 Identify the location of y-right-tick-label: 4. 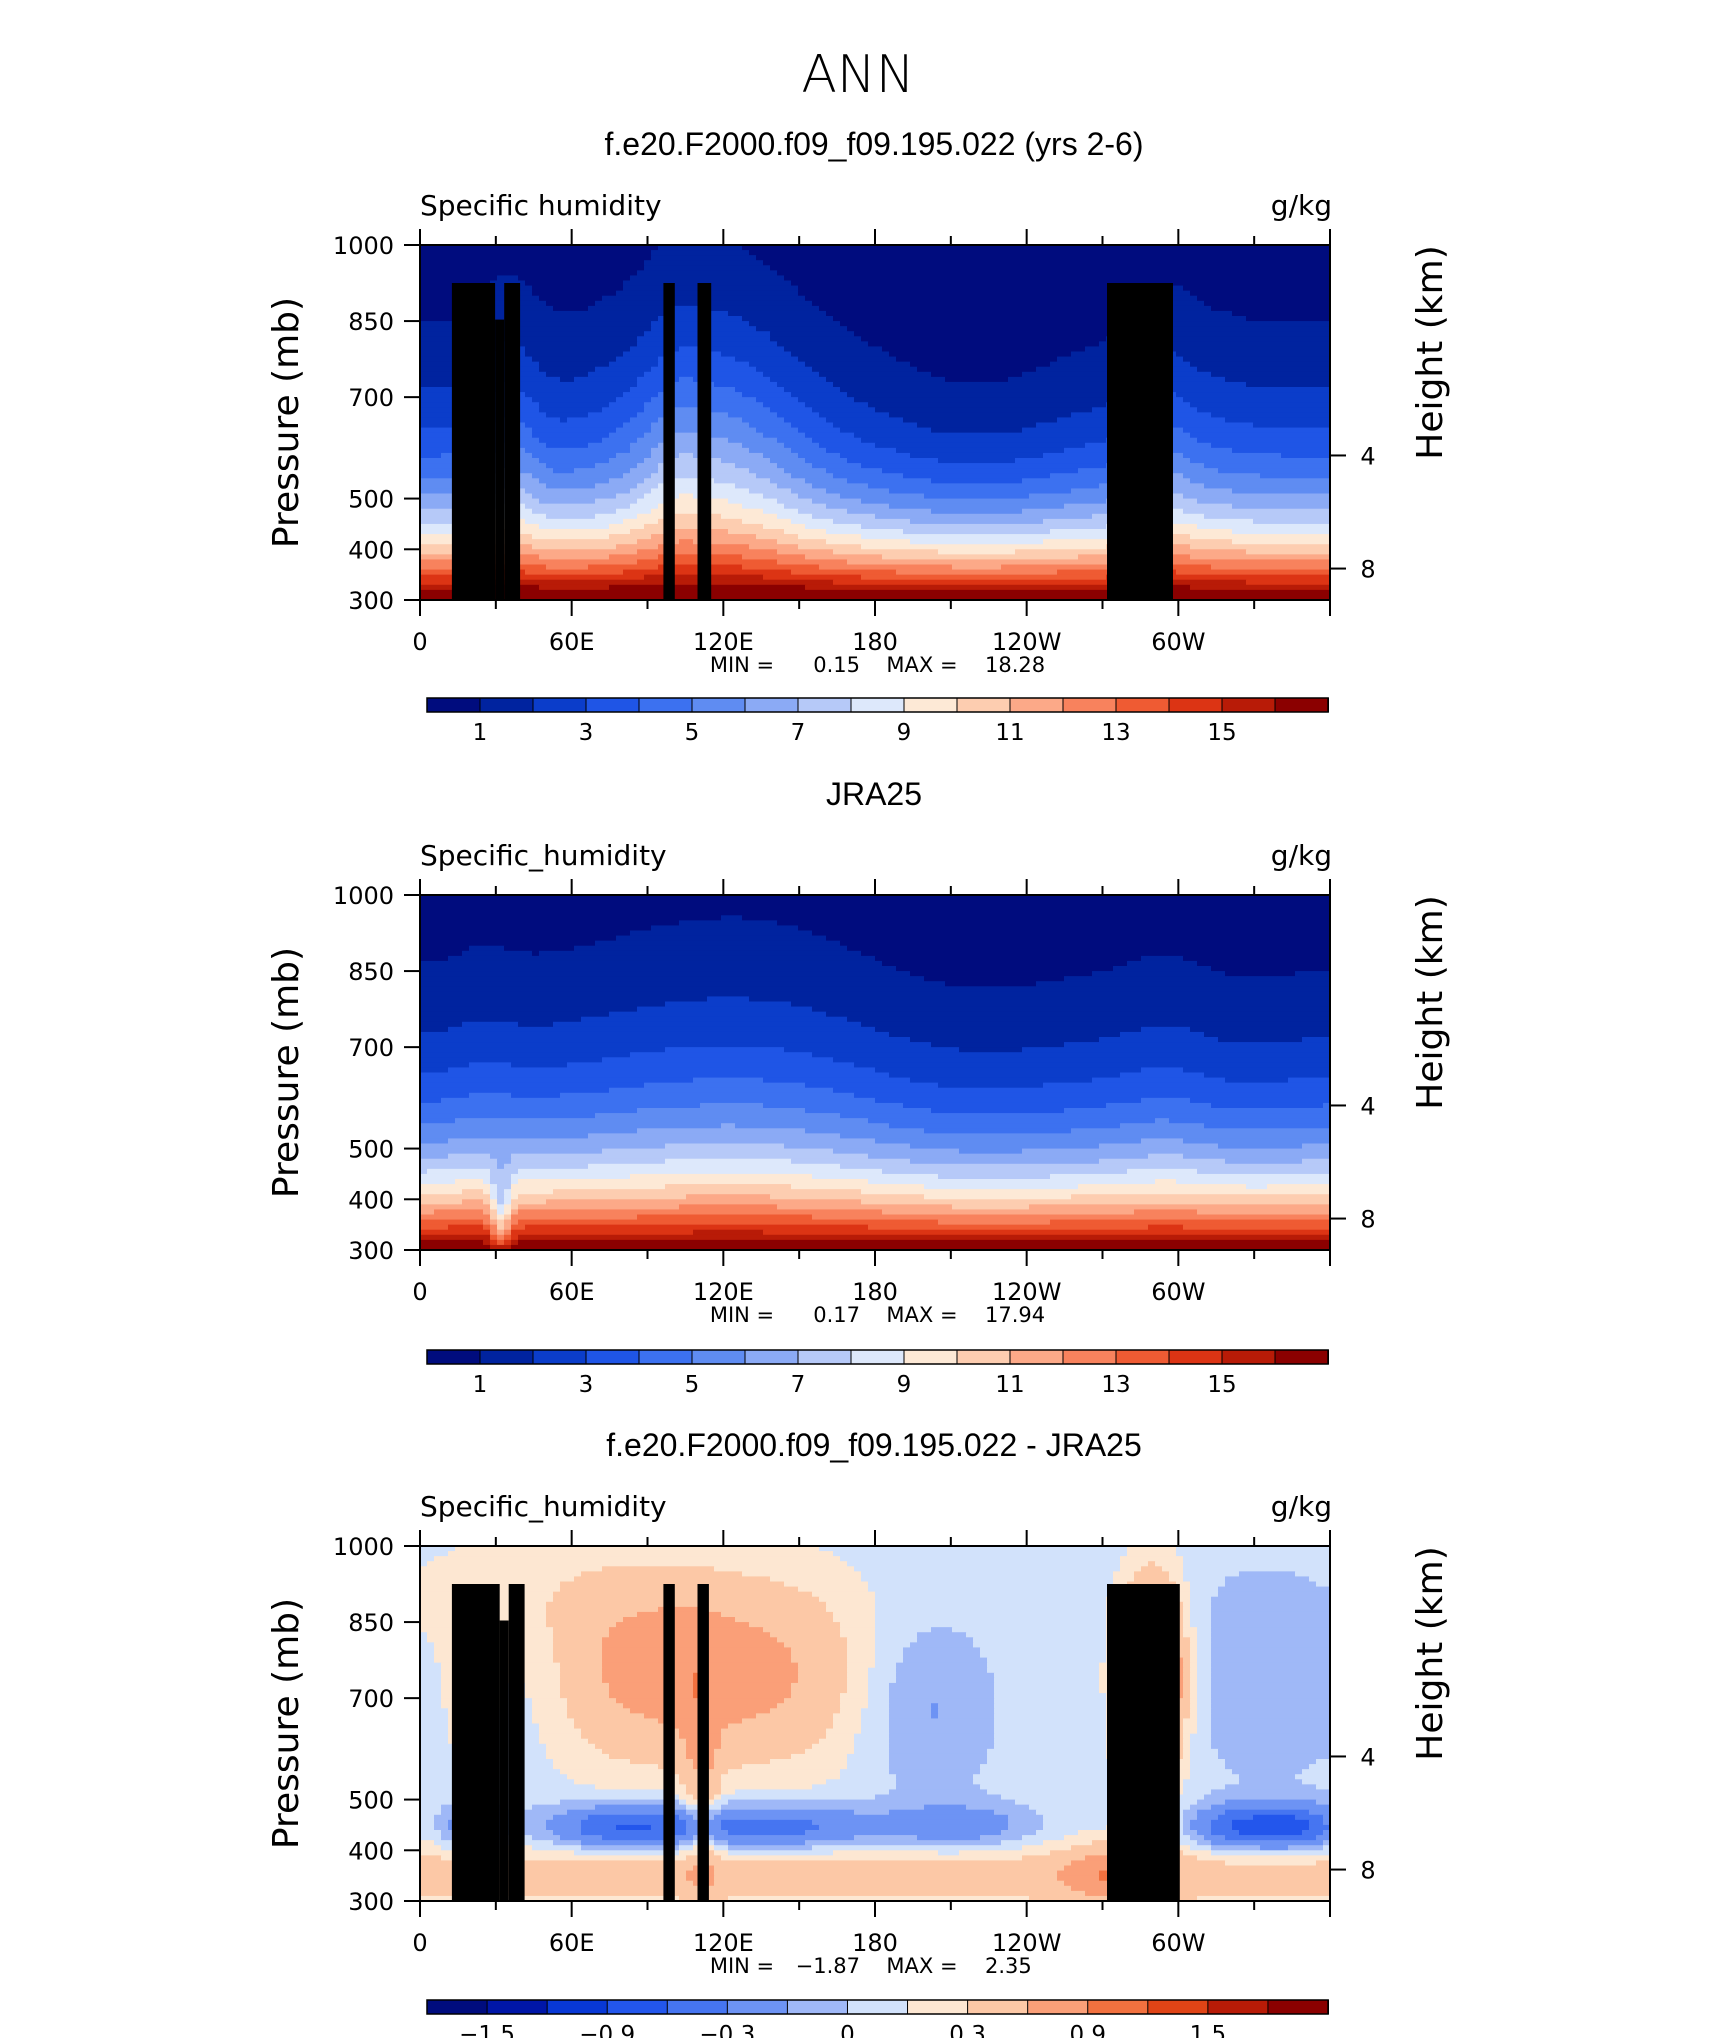
(1367, 1106).